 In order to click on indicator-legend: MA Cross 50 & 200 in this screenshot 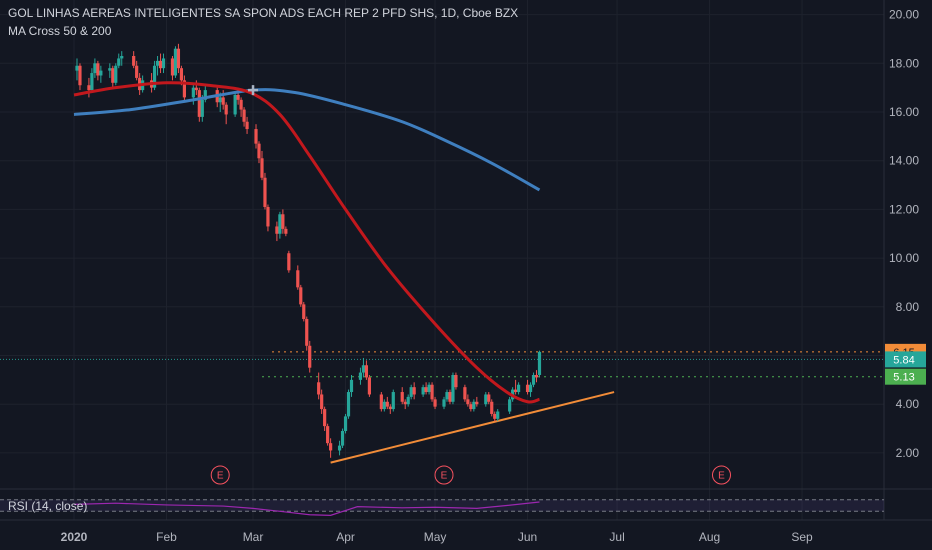, I will do `click(60, 31)`.